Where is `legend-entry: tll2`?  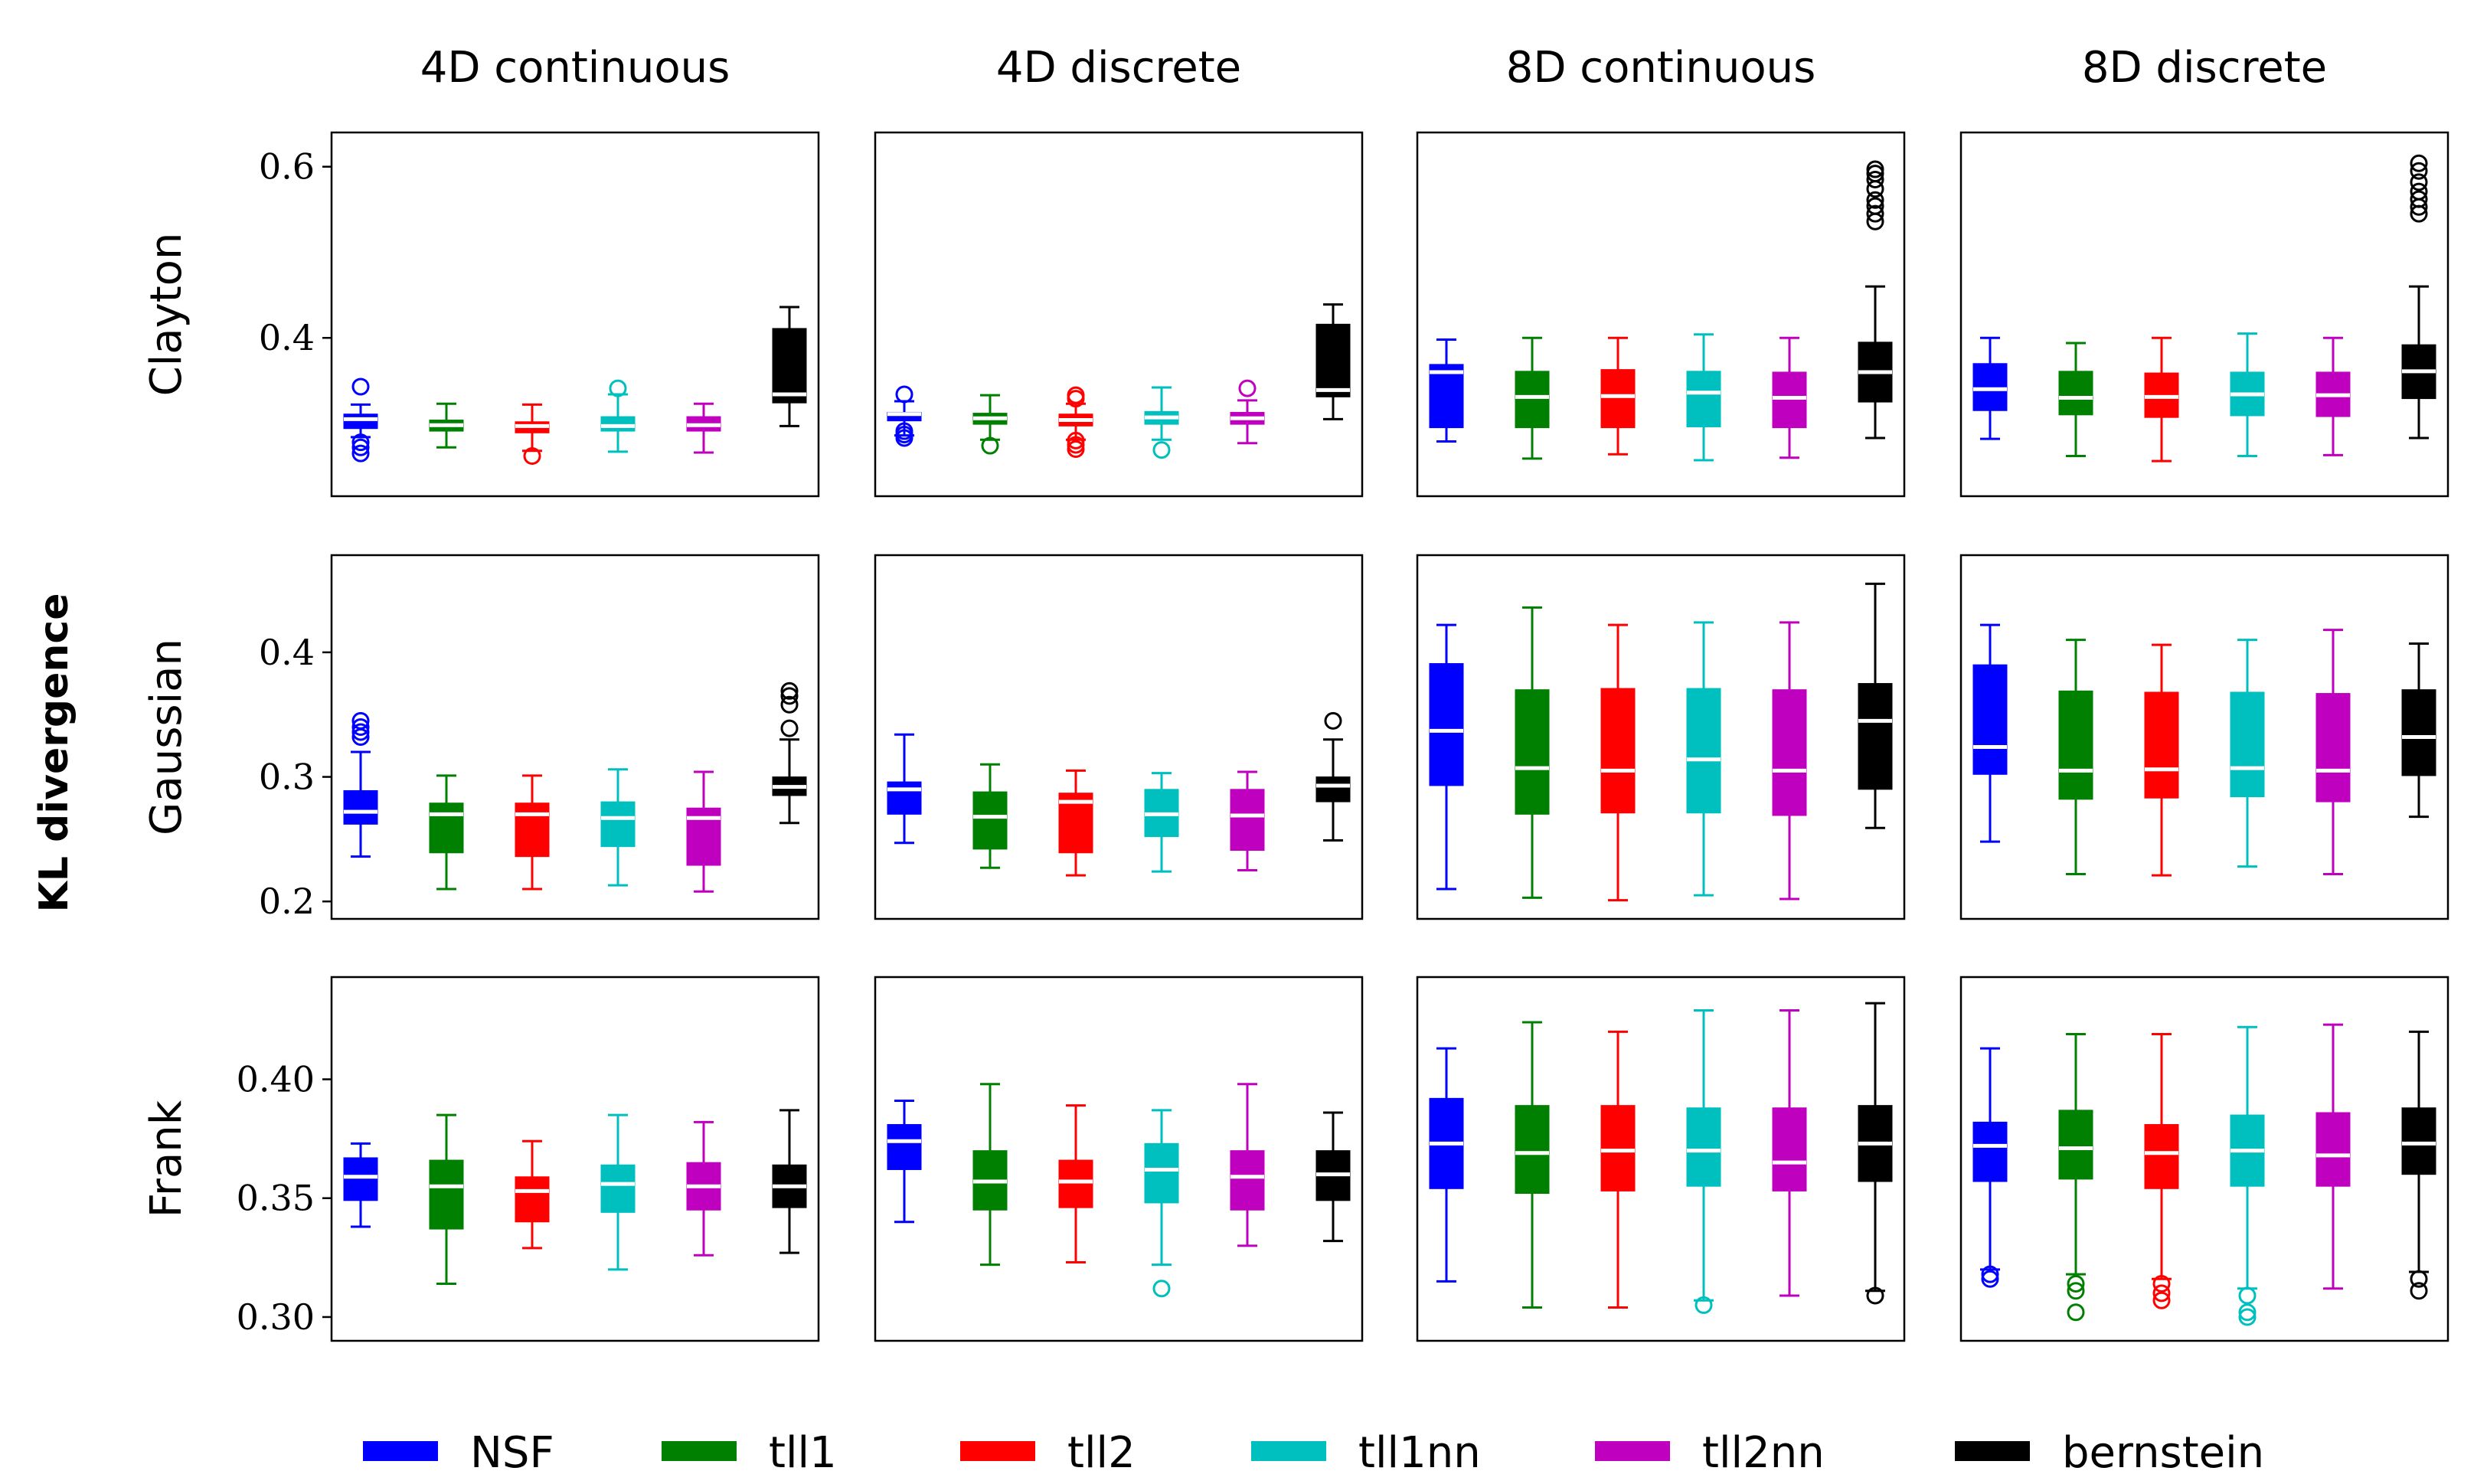
legend-entry: tll2 is located at coordinates (1048, 1453).